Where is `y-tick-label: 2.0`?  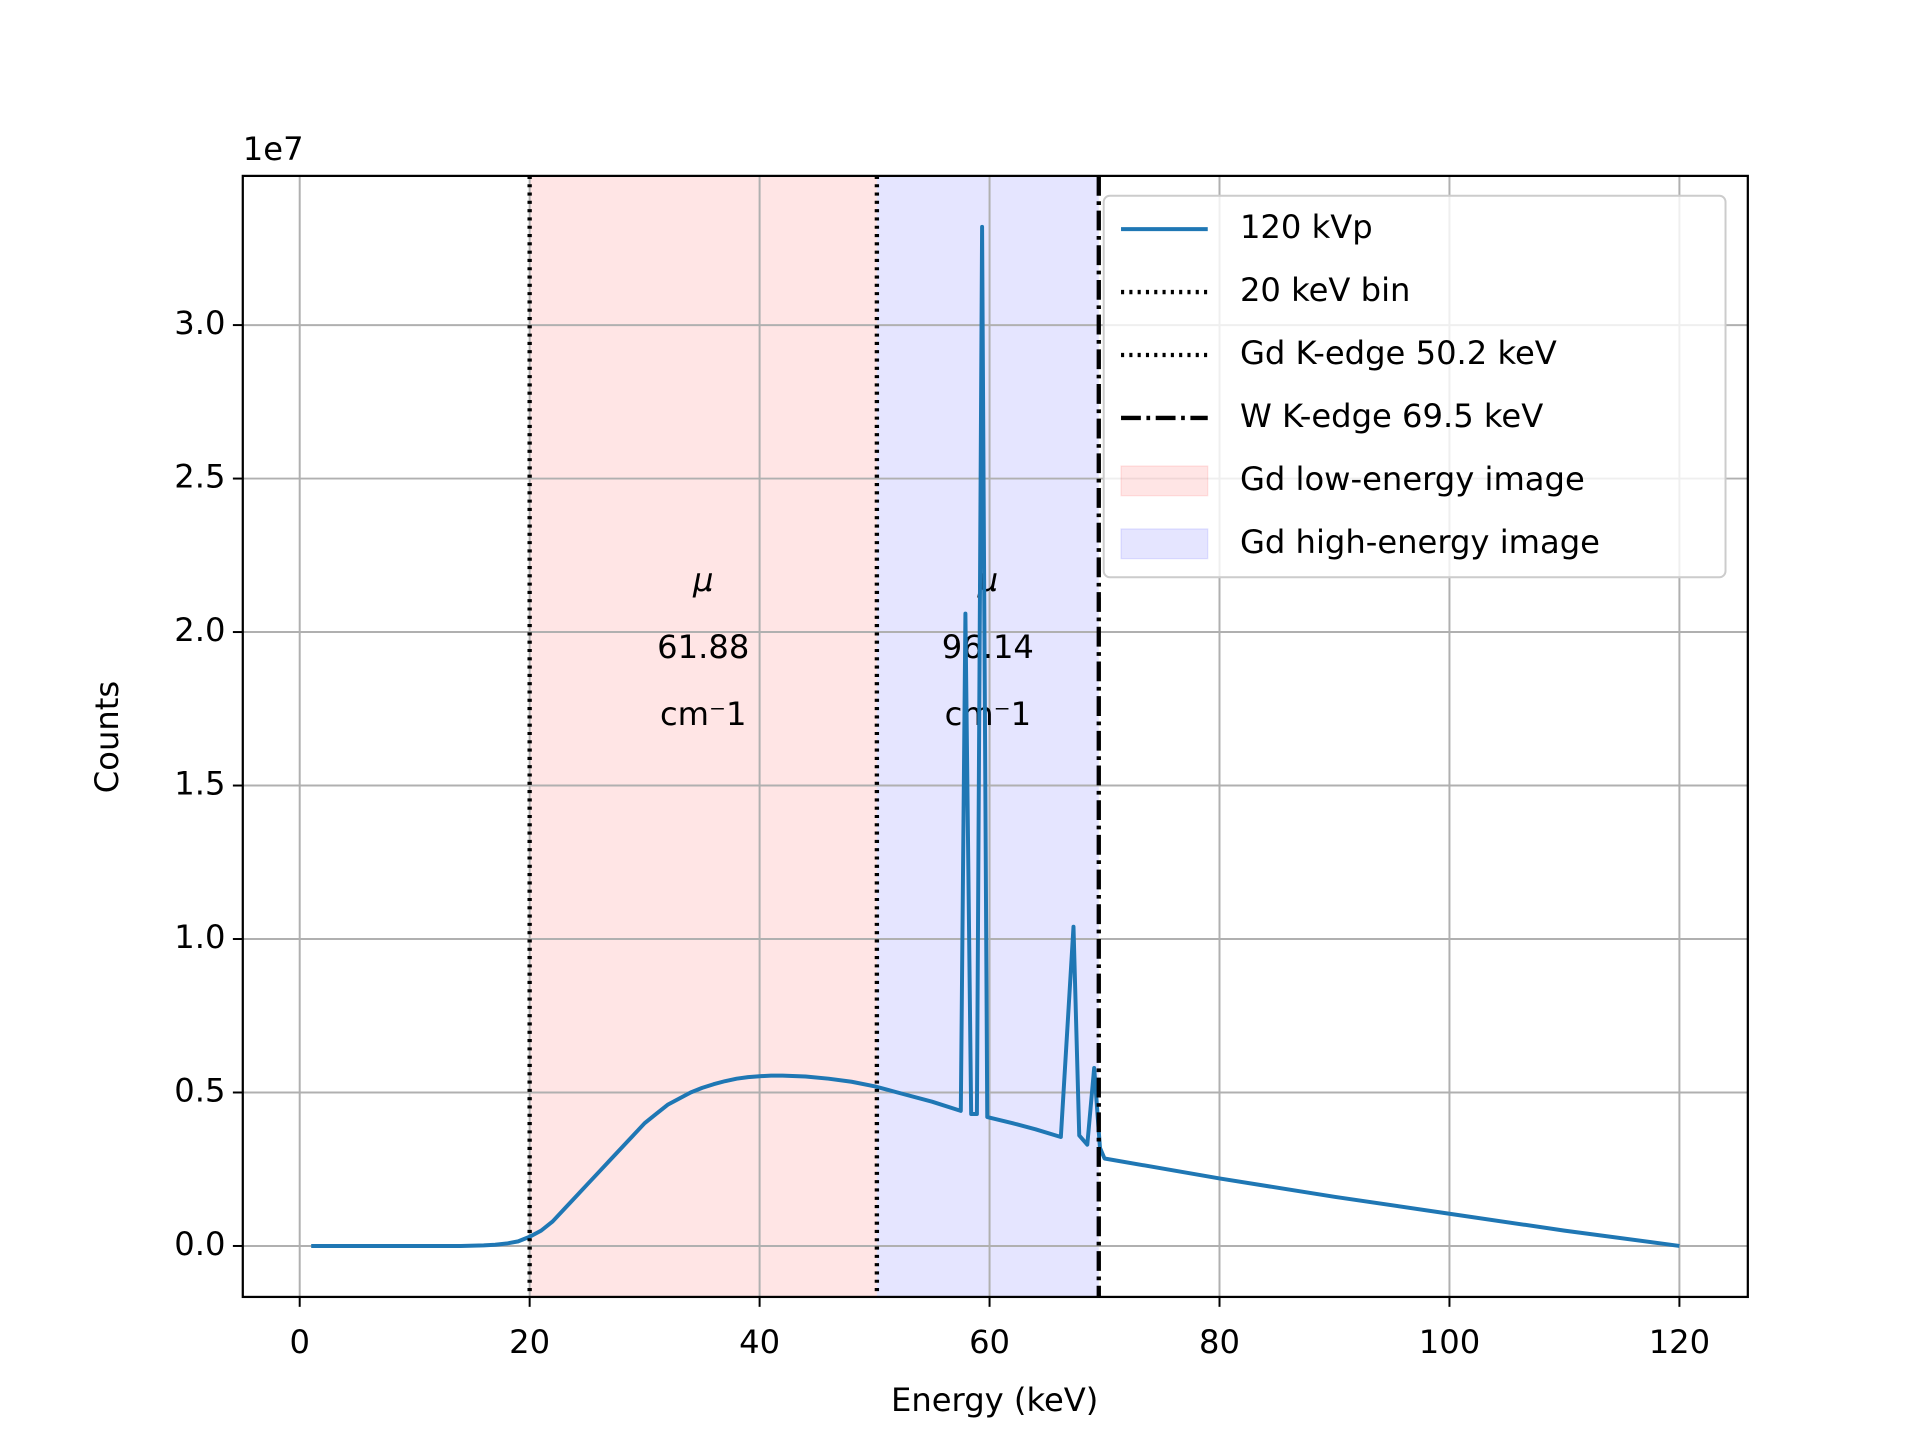
y-tick-label: 2.0 is located at coordinates (199, 630).